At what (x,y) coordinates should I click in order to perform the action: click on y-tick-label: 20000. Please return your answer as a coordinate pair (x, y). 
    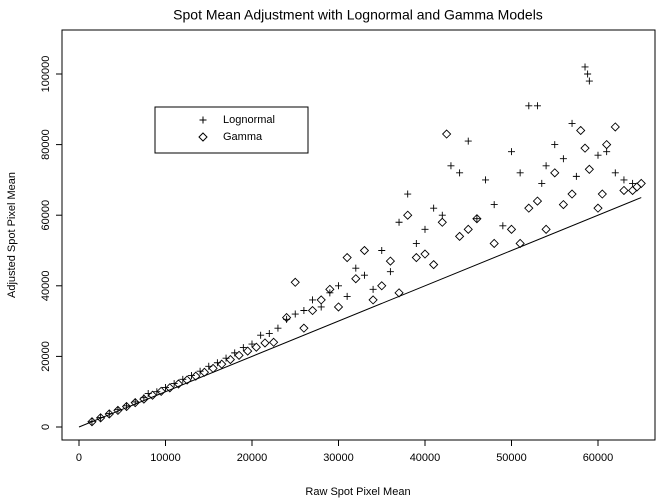
    Looking at the image, I should click on (46, 356).